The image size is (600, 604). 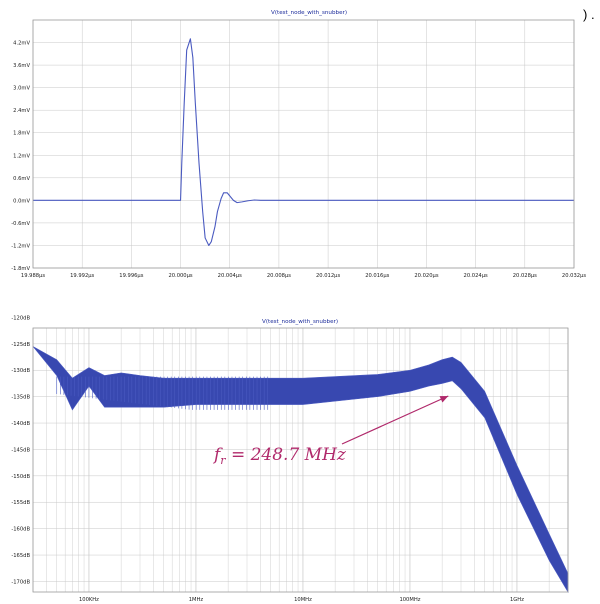 I want to click on y-tick-label: -170dB, so click(x=20, y=582).